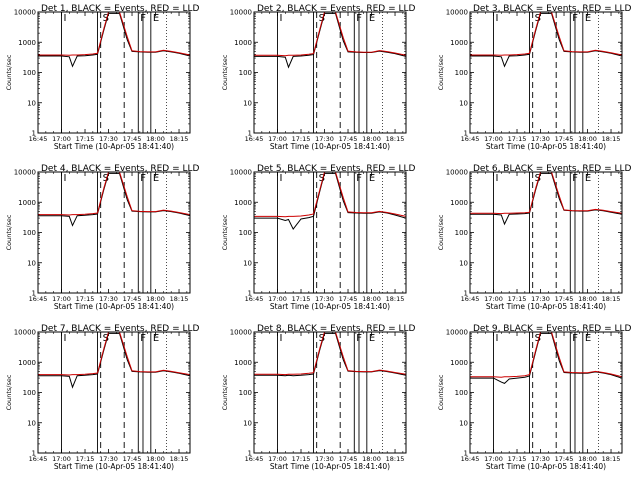 This screenshot has width=640, height=480. Describe the element at coordinates (336, 329) in the screenshot. I see `panel-title: Det 8, BLACK = Events, RED = LLD` at that location.